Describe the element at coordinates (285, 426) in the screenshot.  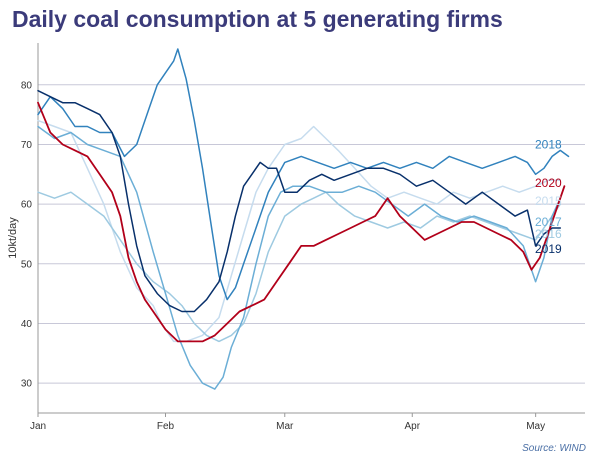
I see `x-tick-label: Mar` at that location.